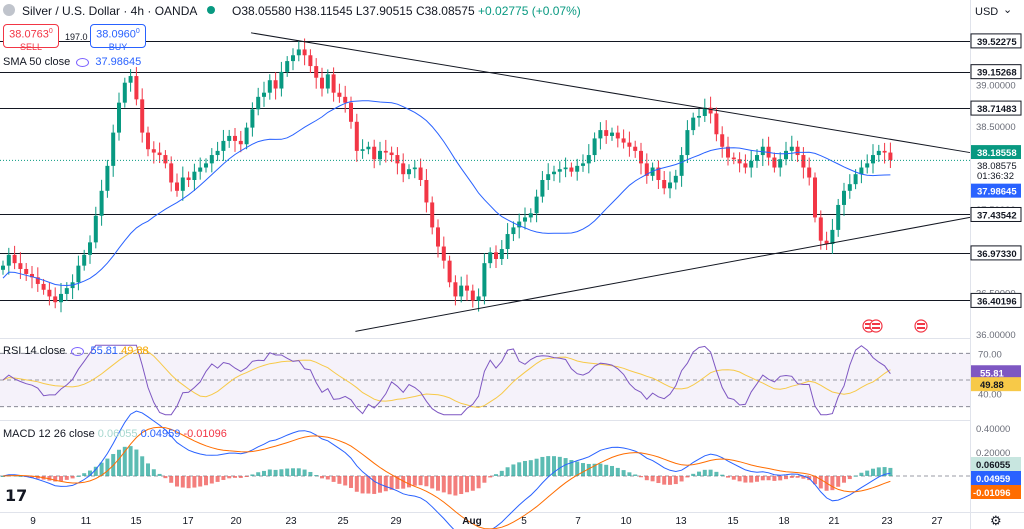 The image size is (1024, 529). I want to click on time-tick-label: 18, so click(784, 521).